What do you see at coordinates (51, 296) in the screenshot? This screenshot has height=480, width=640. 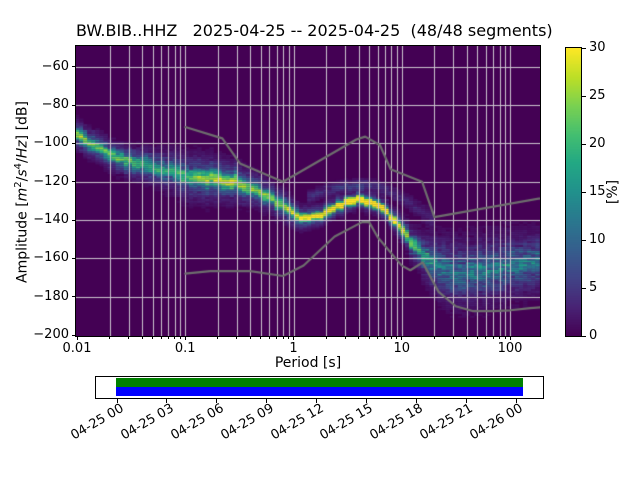 I see `y-tick-label: −180` at bounding box center [51, 296].